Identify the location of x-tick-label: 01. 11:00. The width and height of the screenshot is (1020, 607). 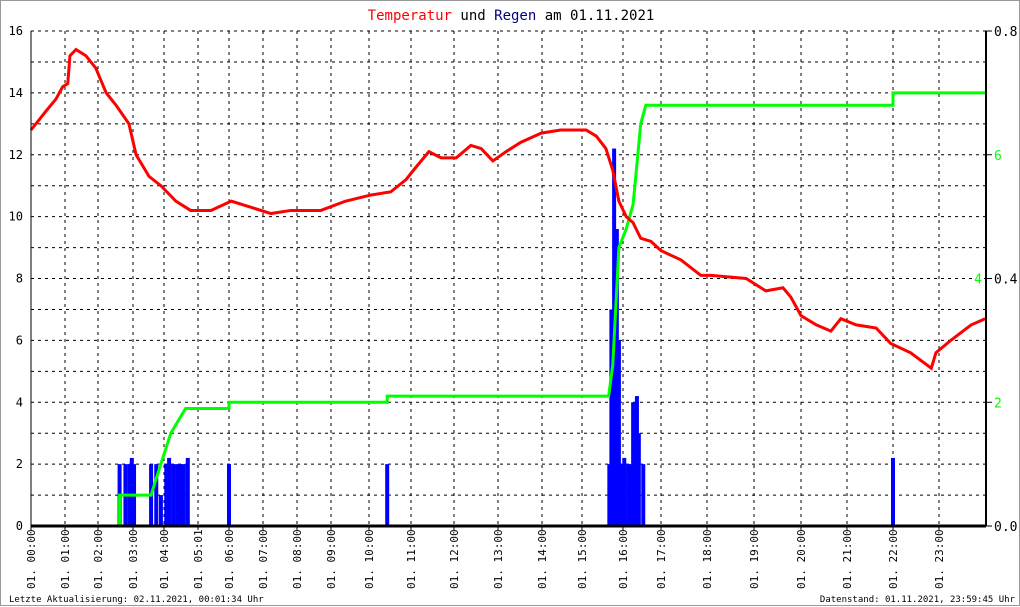
(411, 559).